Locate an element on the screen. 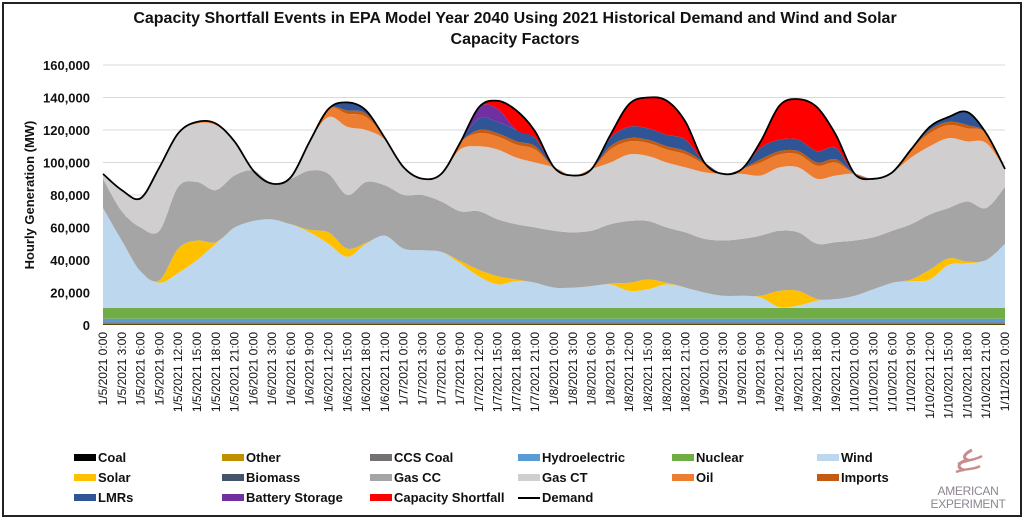 The image size is (1024, 519). y-tick-label: 140,000 is located at coordinates (66, 98).